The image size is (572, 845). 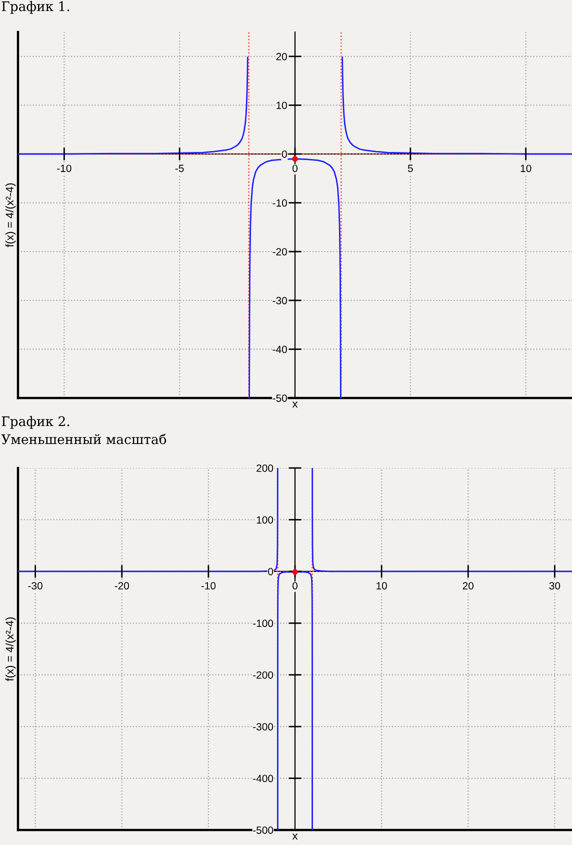 What do you see at coordinates (554, 586) in the screenshot?
I see `x-tick-label: 30` at bounding box center [554, 586].